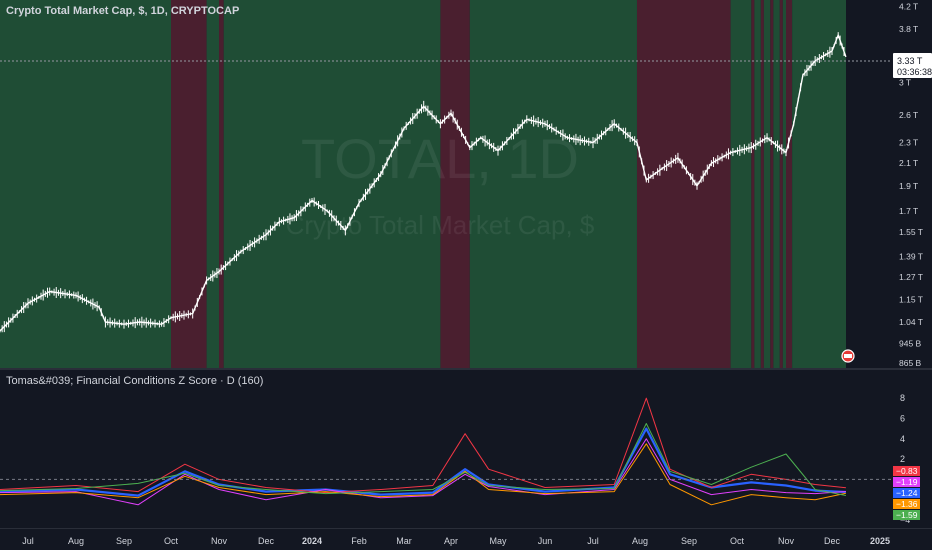 Image resolution: width=932 pixels, height=550 pixels. I want to click on price-axis-tick: 2.1 T, so click(908, 163).